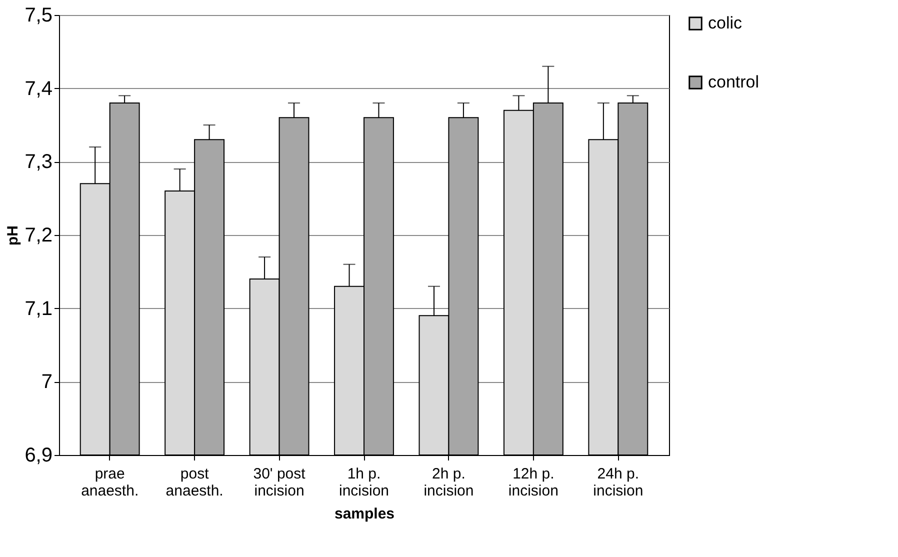  Describe the element at coordinates (46, 382) in the screenshot. I see `y-tick-label: 7` at that location.